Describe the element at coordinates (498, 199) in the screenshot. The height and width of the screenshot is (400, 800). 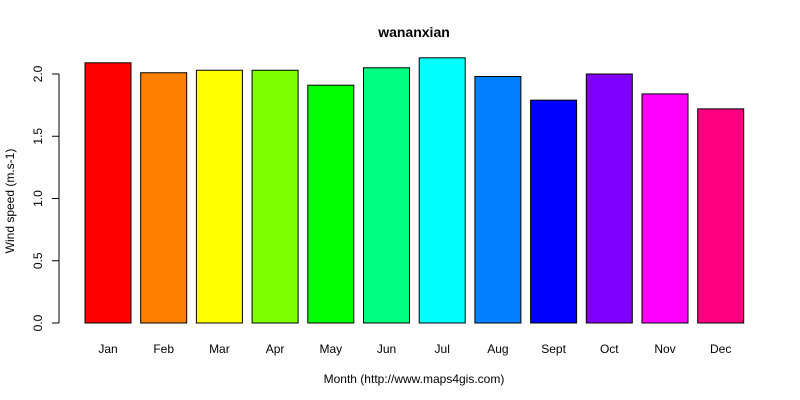
I see `bar-aug` at that location.